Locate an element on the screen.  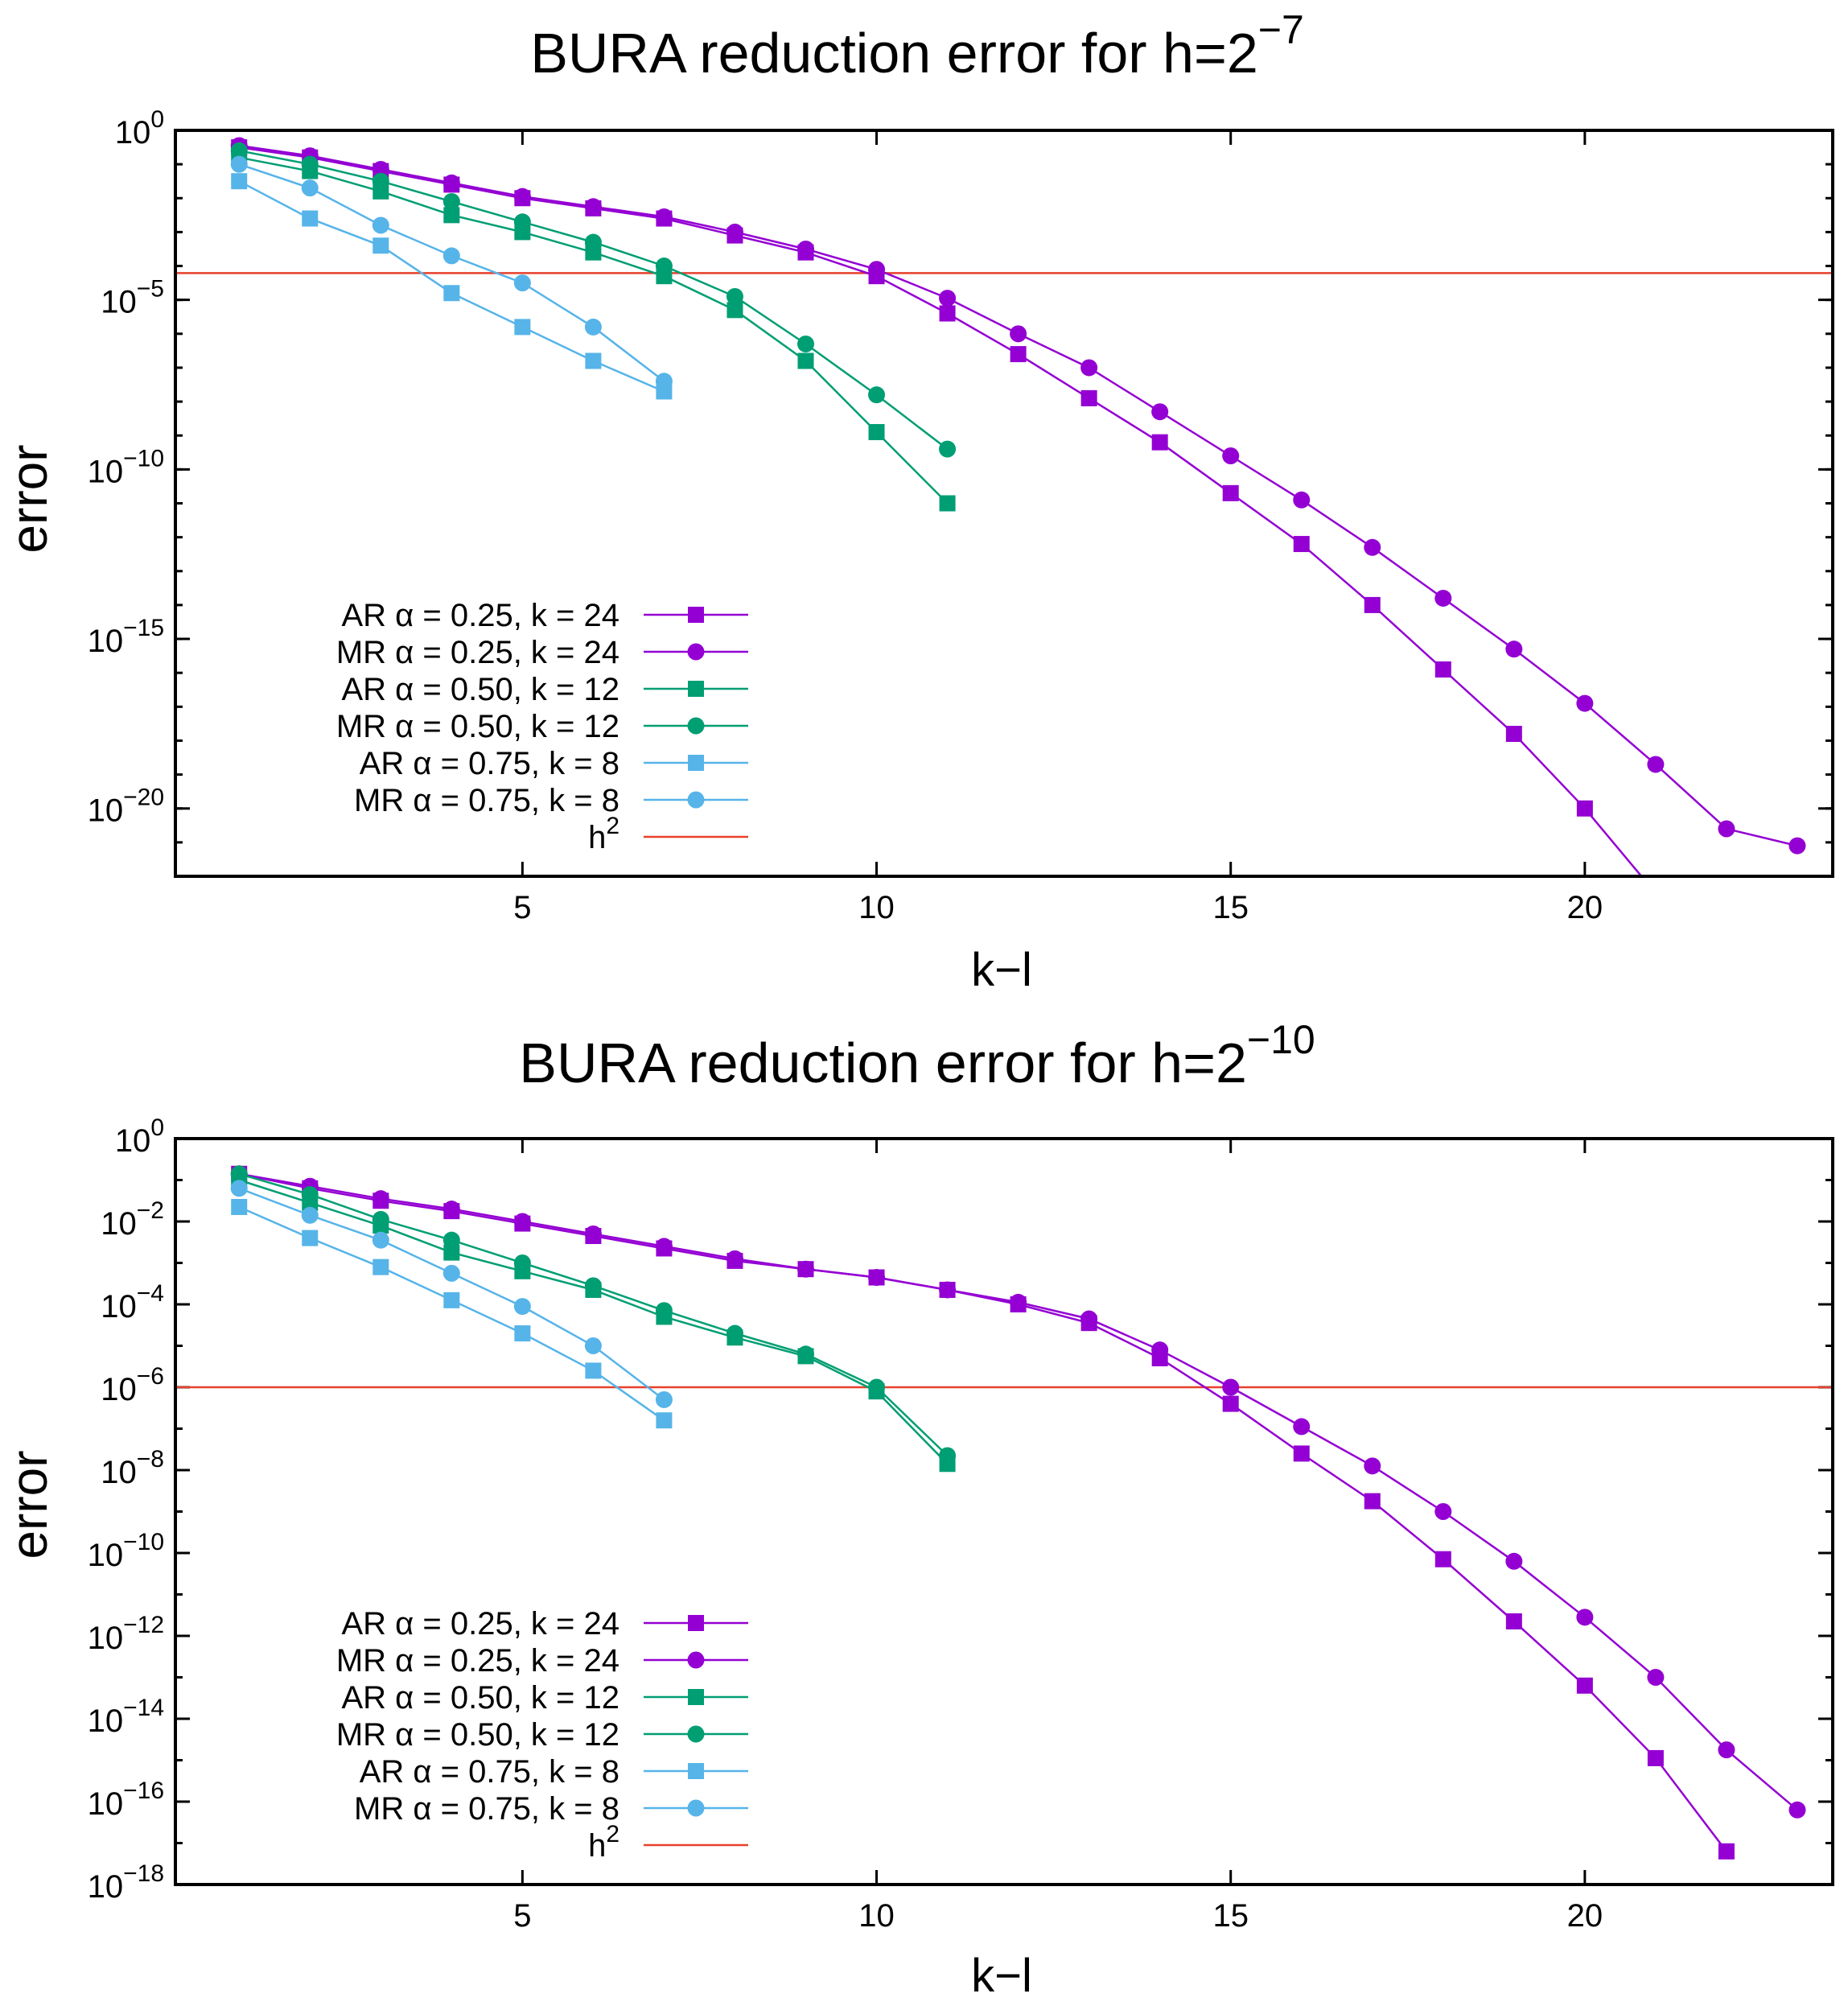
x-tick-label: 10 is located at coordinates (876, 1916).